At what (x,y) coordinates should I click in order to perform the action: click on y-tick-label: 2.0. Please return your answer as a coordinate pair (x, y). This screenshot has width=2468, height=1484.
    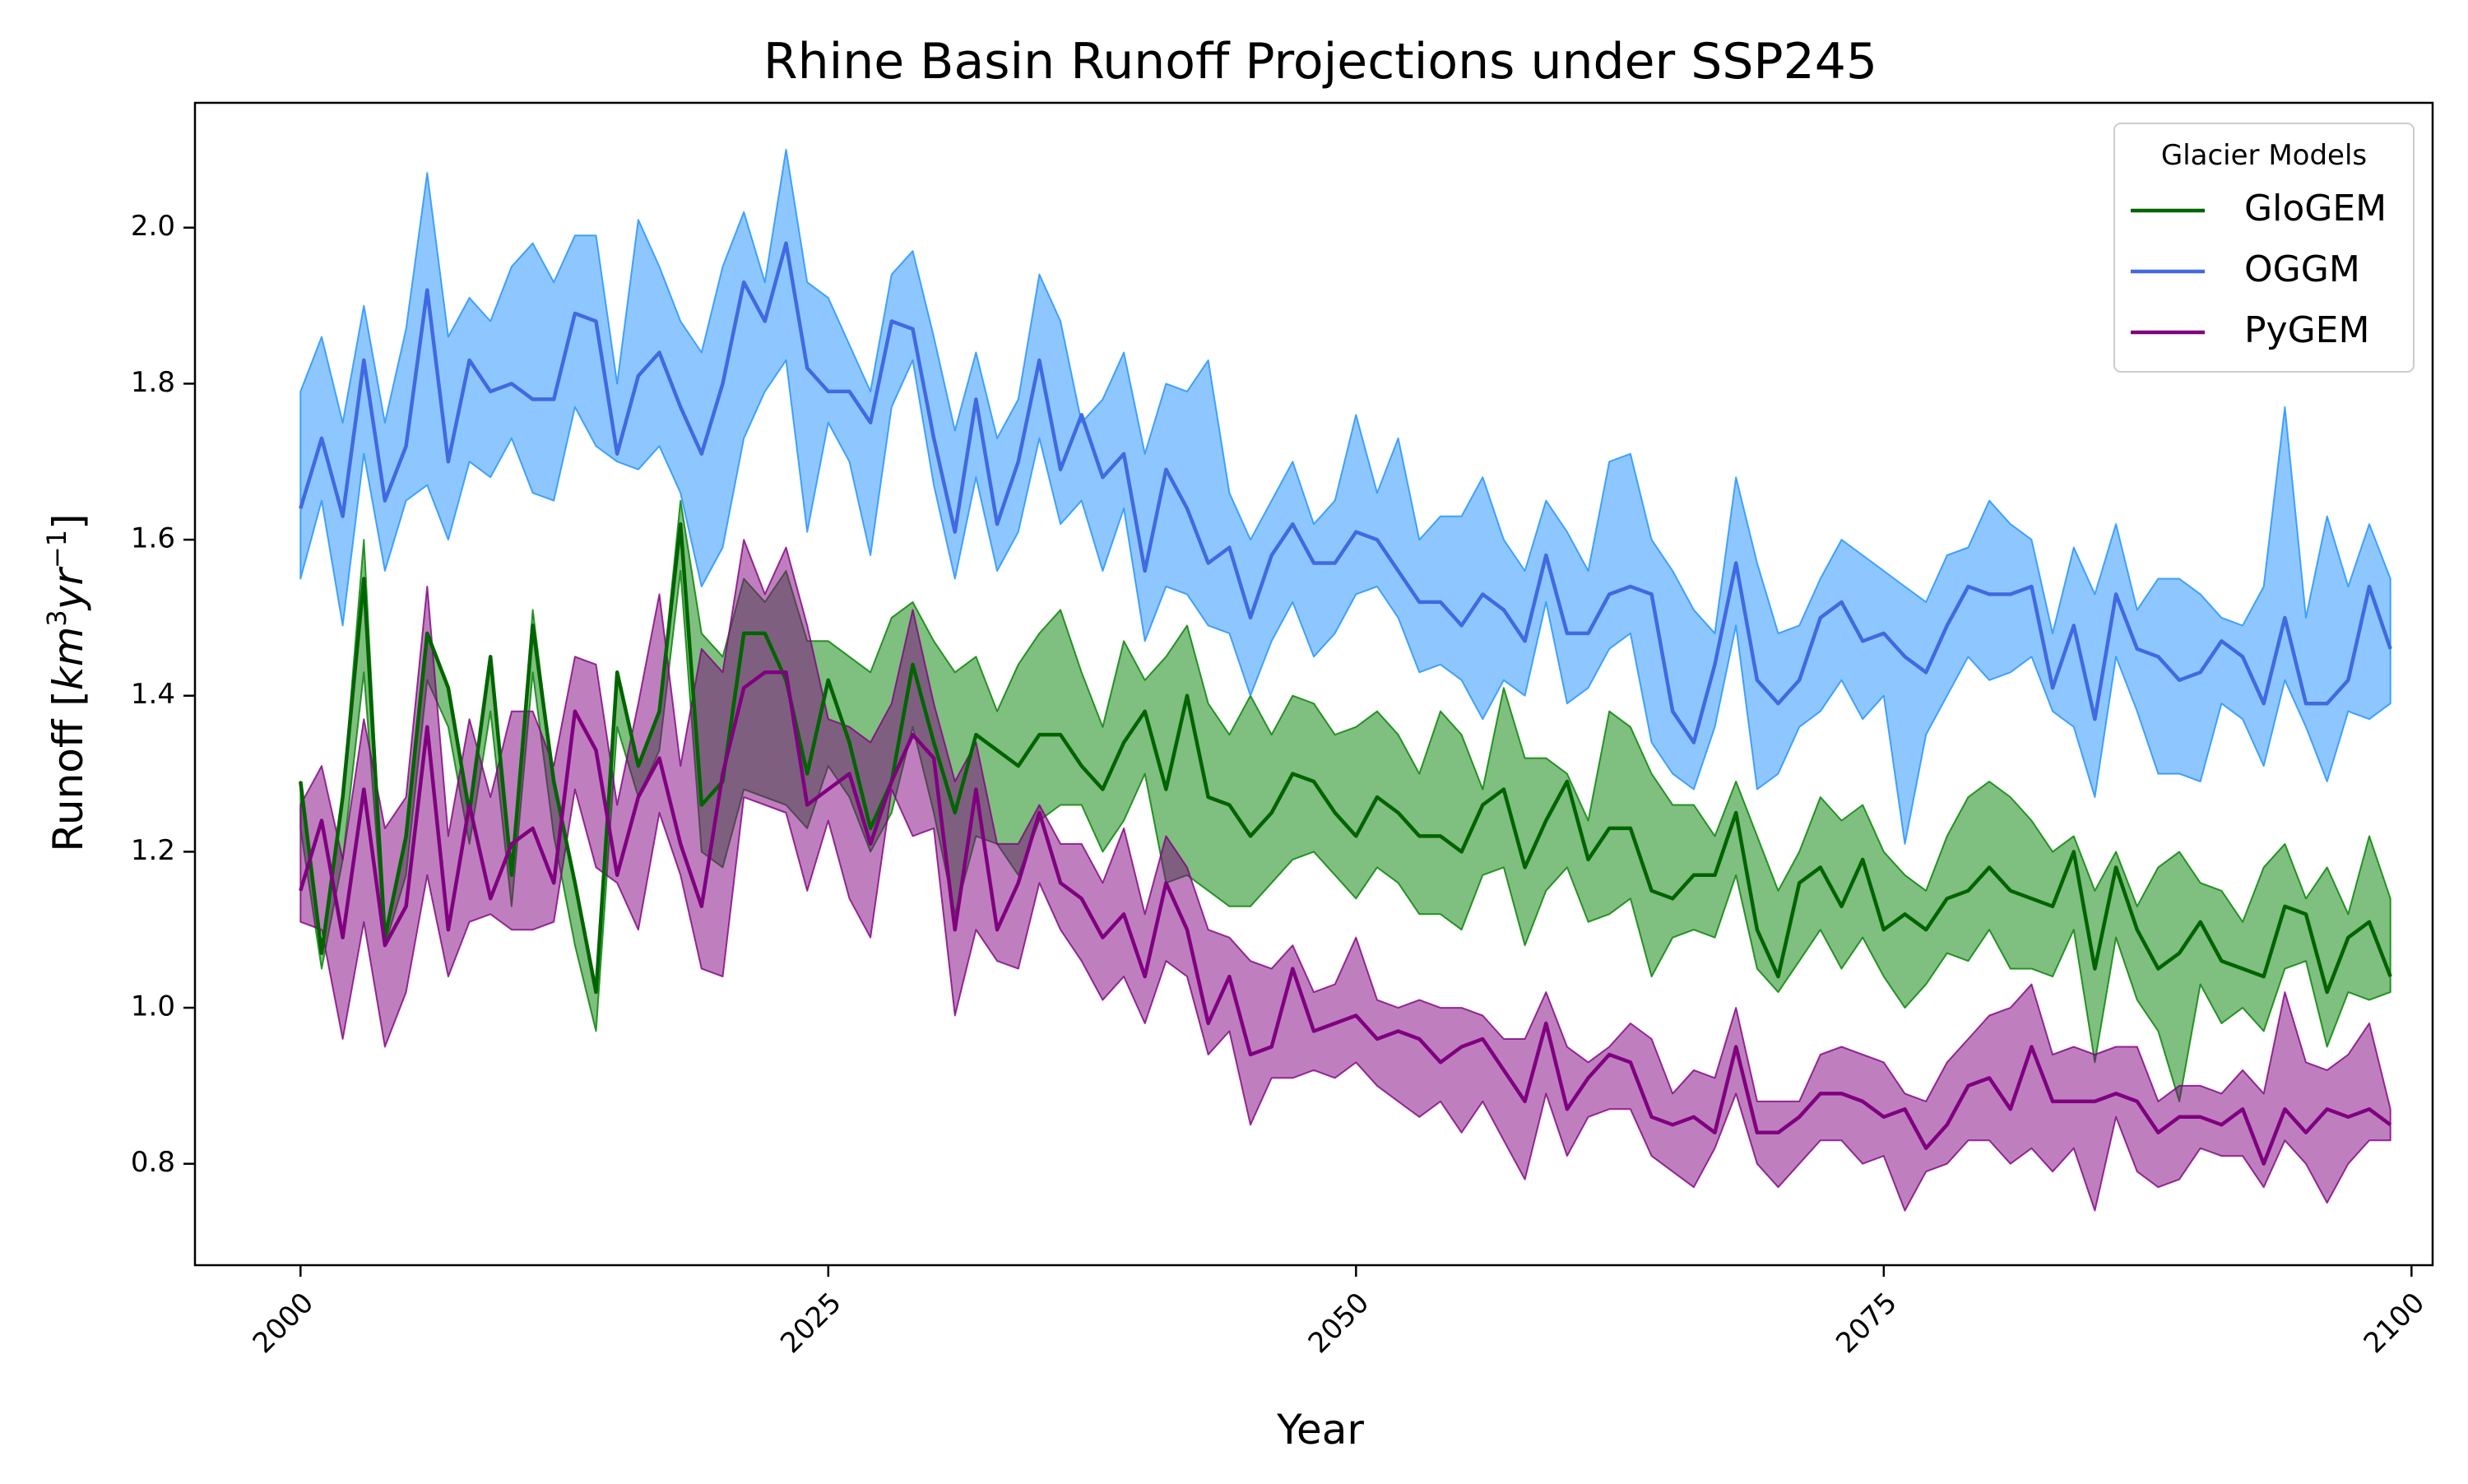
    Looking at the image, I should click on (153, 226).